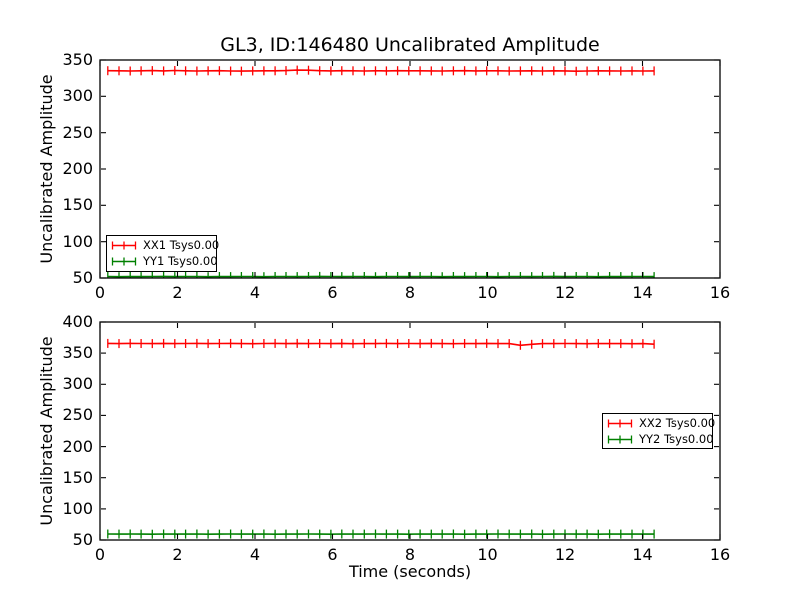 Image resolution: width=800 pixels, height=600 pixels. I want to click on y-axis-label-top: Uncalibrated Amplitude, so click(46, 169).